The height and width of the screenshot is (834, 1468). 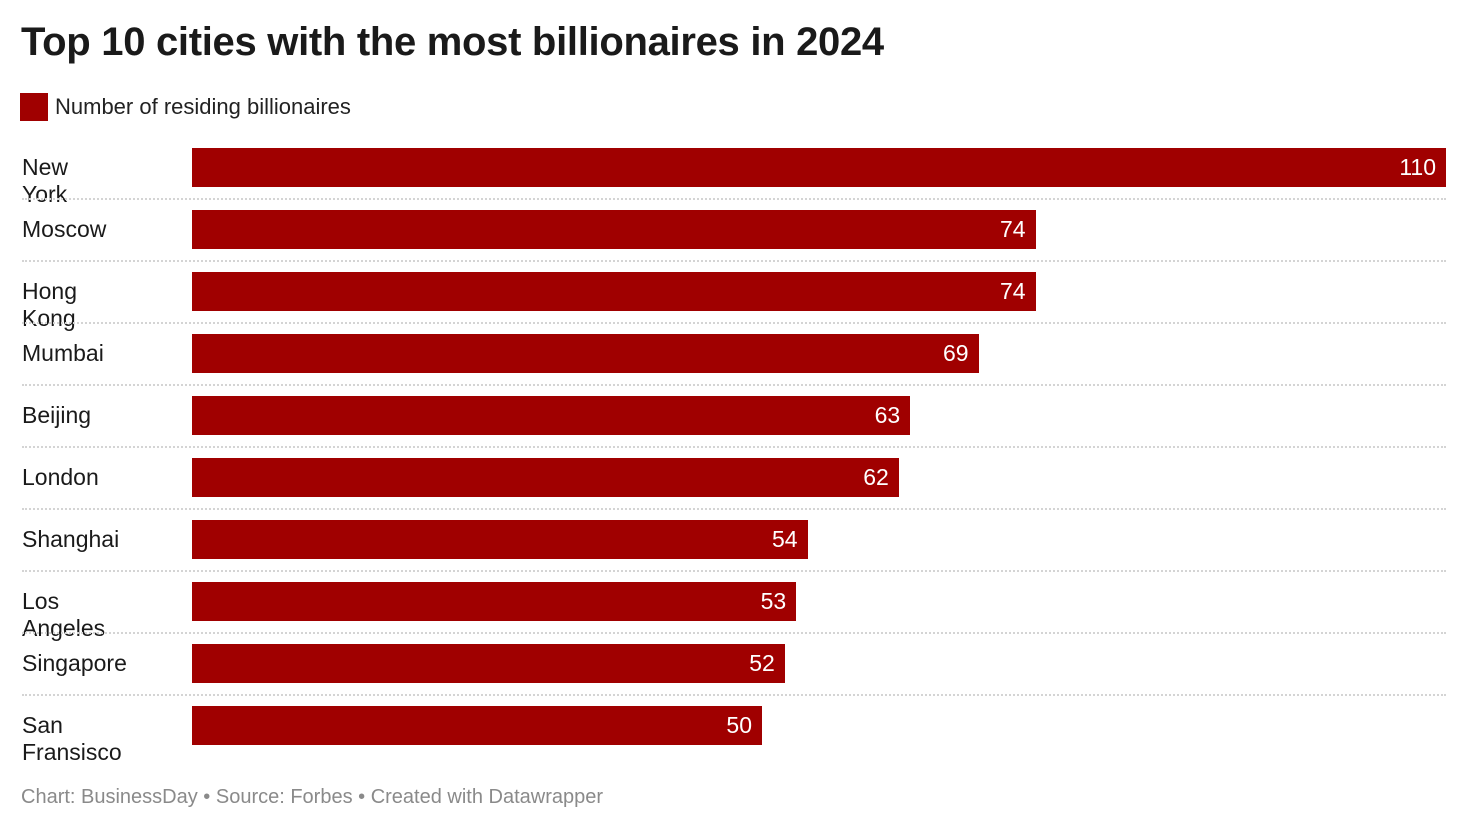 I want to click on category-label: London, so click(x=60, y=477).